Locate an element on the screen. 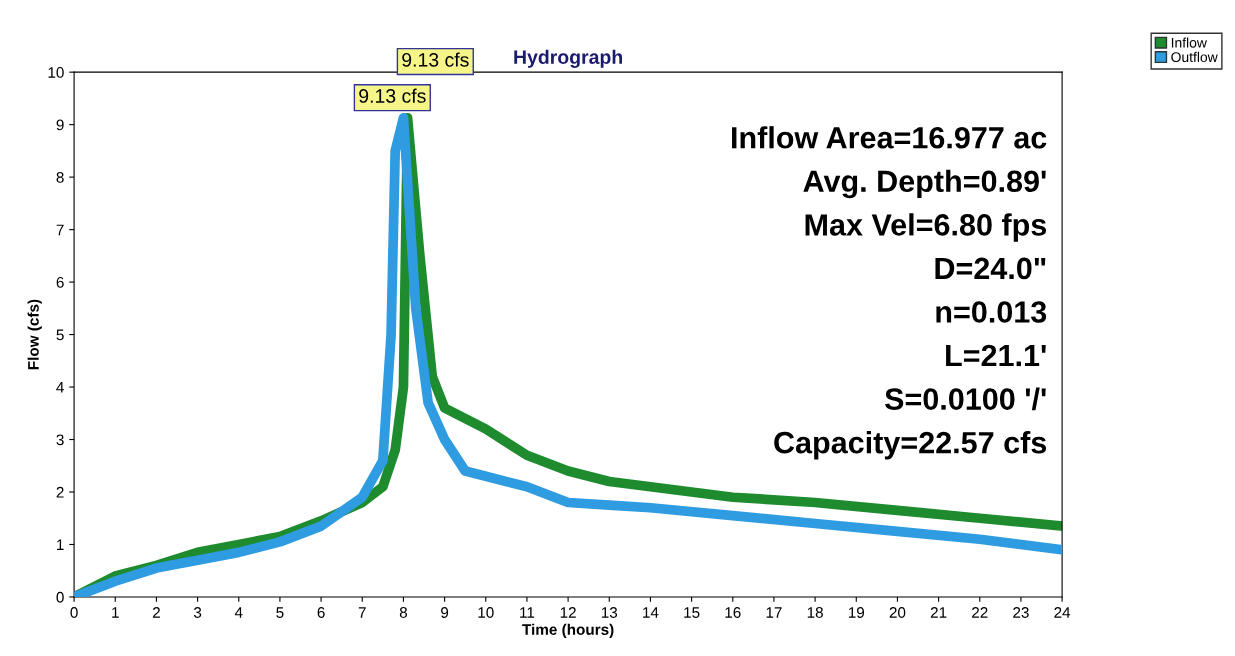 The width and height of the screenshot is (1235, 656). annotation: Max Vel=6.80 fps is located at coordinates (926, 227).